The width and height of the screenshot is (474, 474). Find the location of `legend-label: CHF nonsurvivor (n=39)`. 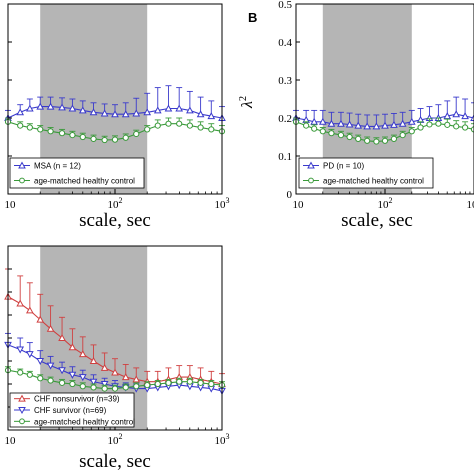

legend-label: CHF nonsurvivor (n=39) is located at coordinates (77, 399).